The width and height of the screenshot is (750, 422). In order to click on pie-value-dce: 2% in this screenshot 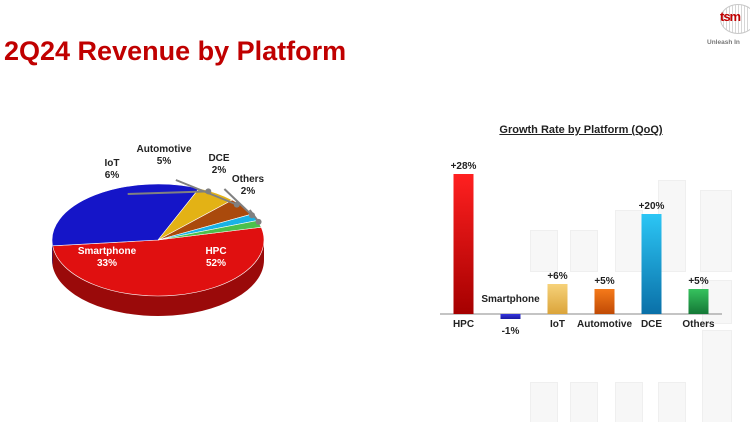, I will do `click(219, 170)`.